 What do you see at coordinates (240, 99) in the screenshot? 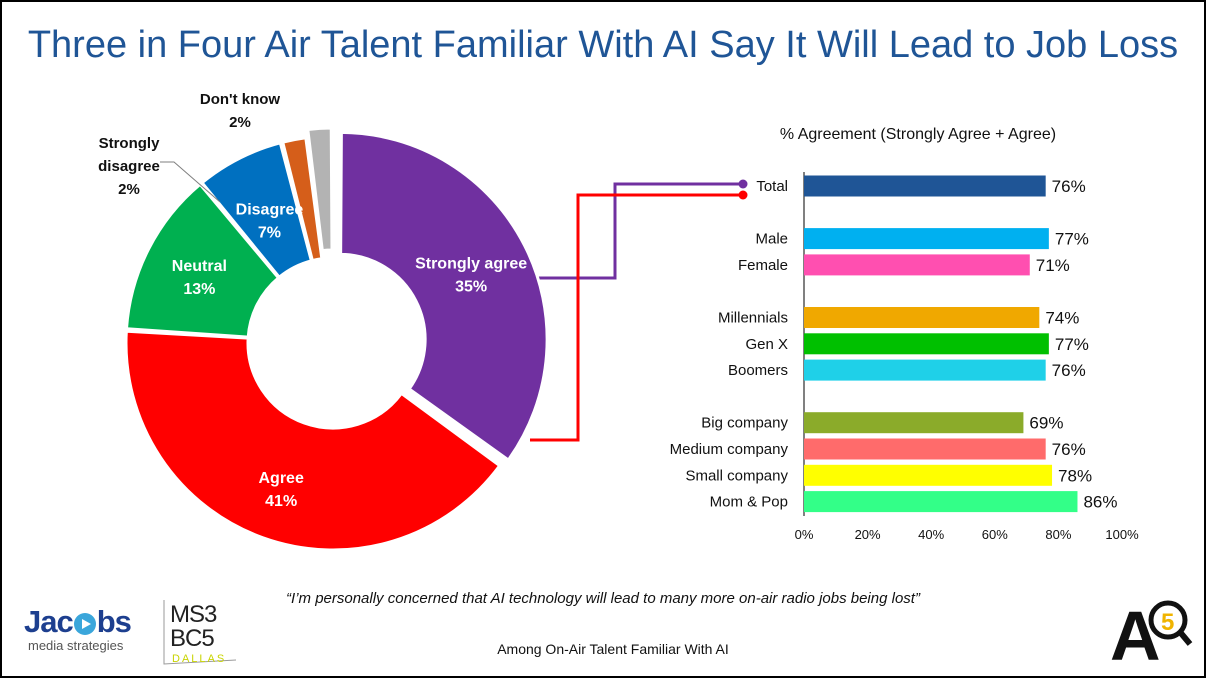
I see `outside-label-dont-know: Don't know` at bounding box center [240, 99].